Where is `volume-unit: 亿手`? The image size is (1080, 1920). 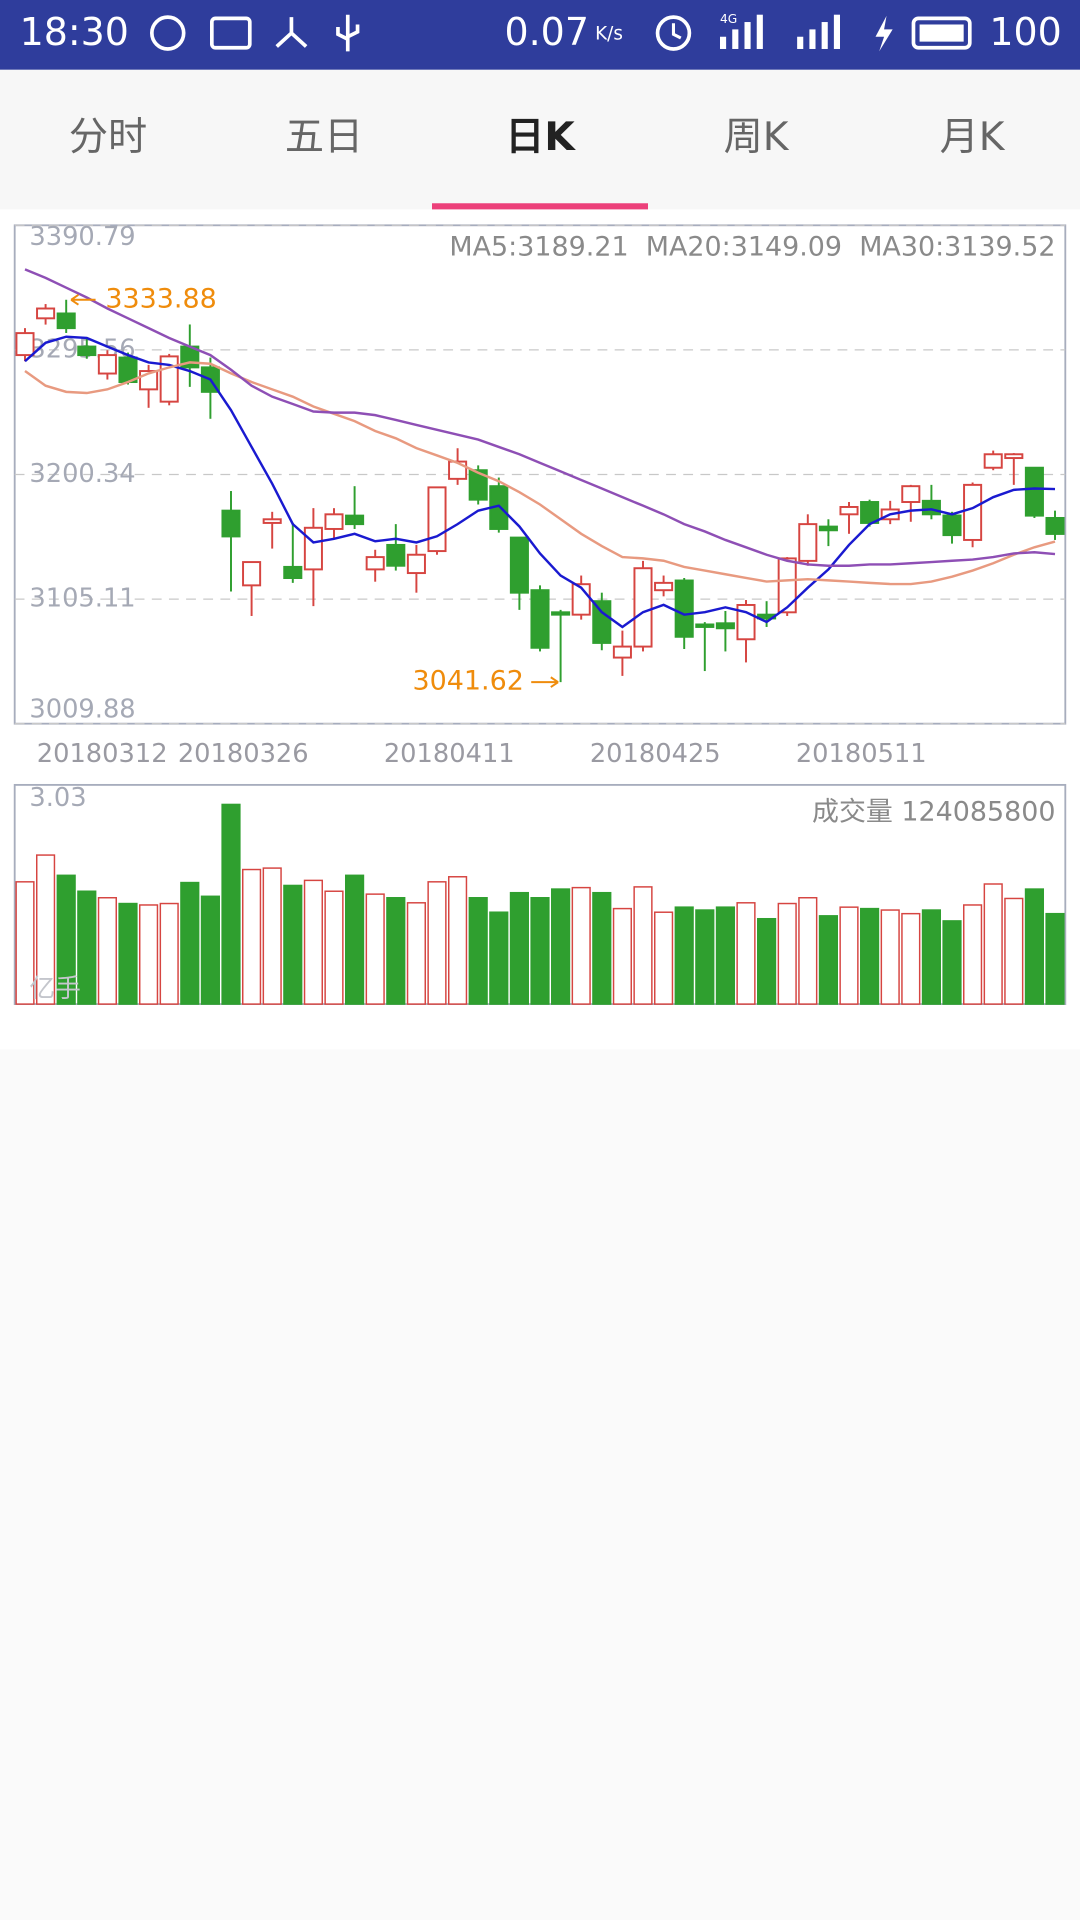
volume-unit: 亿手 is located at coordinates (54, 989).